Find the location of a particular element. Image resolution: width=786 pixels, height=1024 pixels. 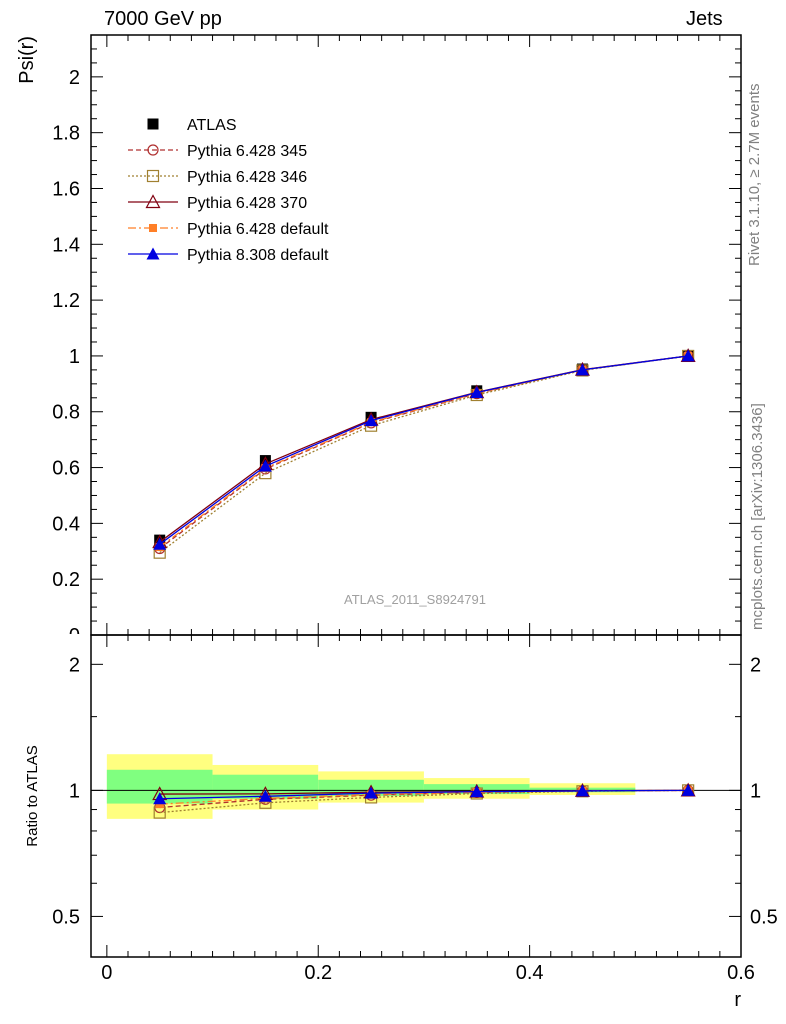

main-line-pythia-8-308-default is located at coordinates (424, 450).